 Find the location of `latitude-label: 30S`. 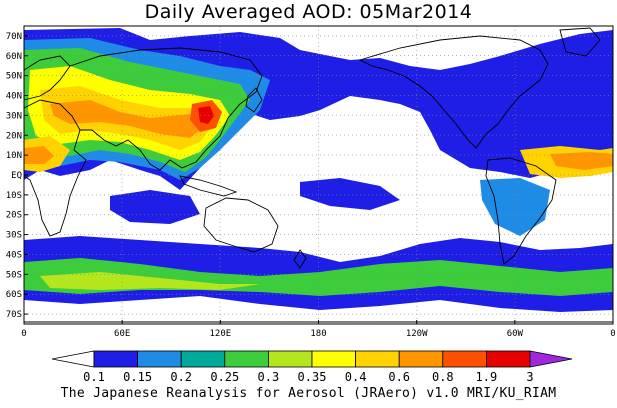

latitude-label: 30S is located at coordinates (14, 236).